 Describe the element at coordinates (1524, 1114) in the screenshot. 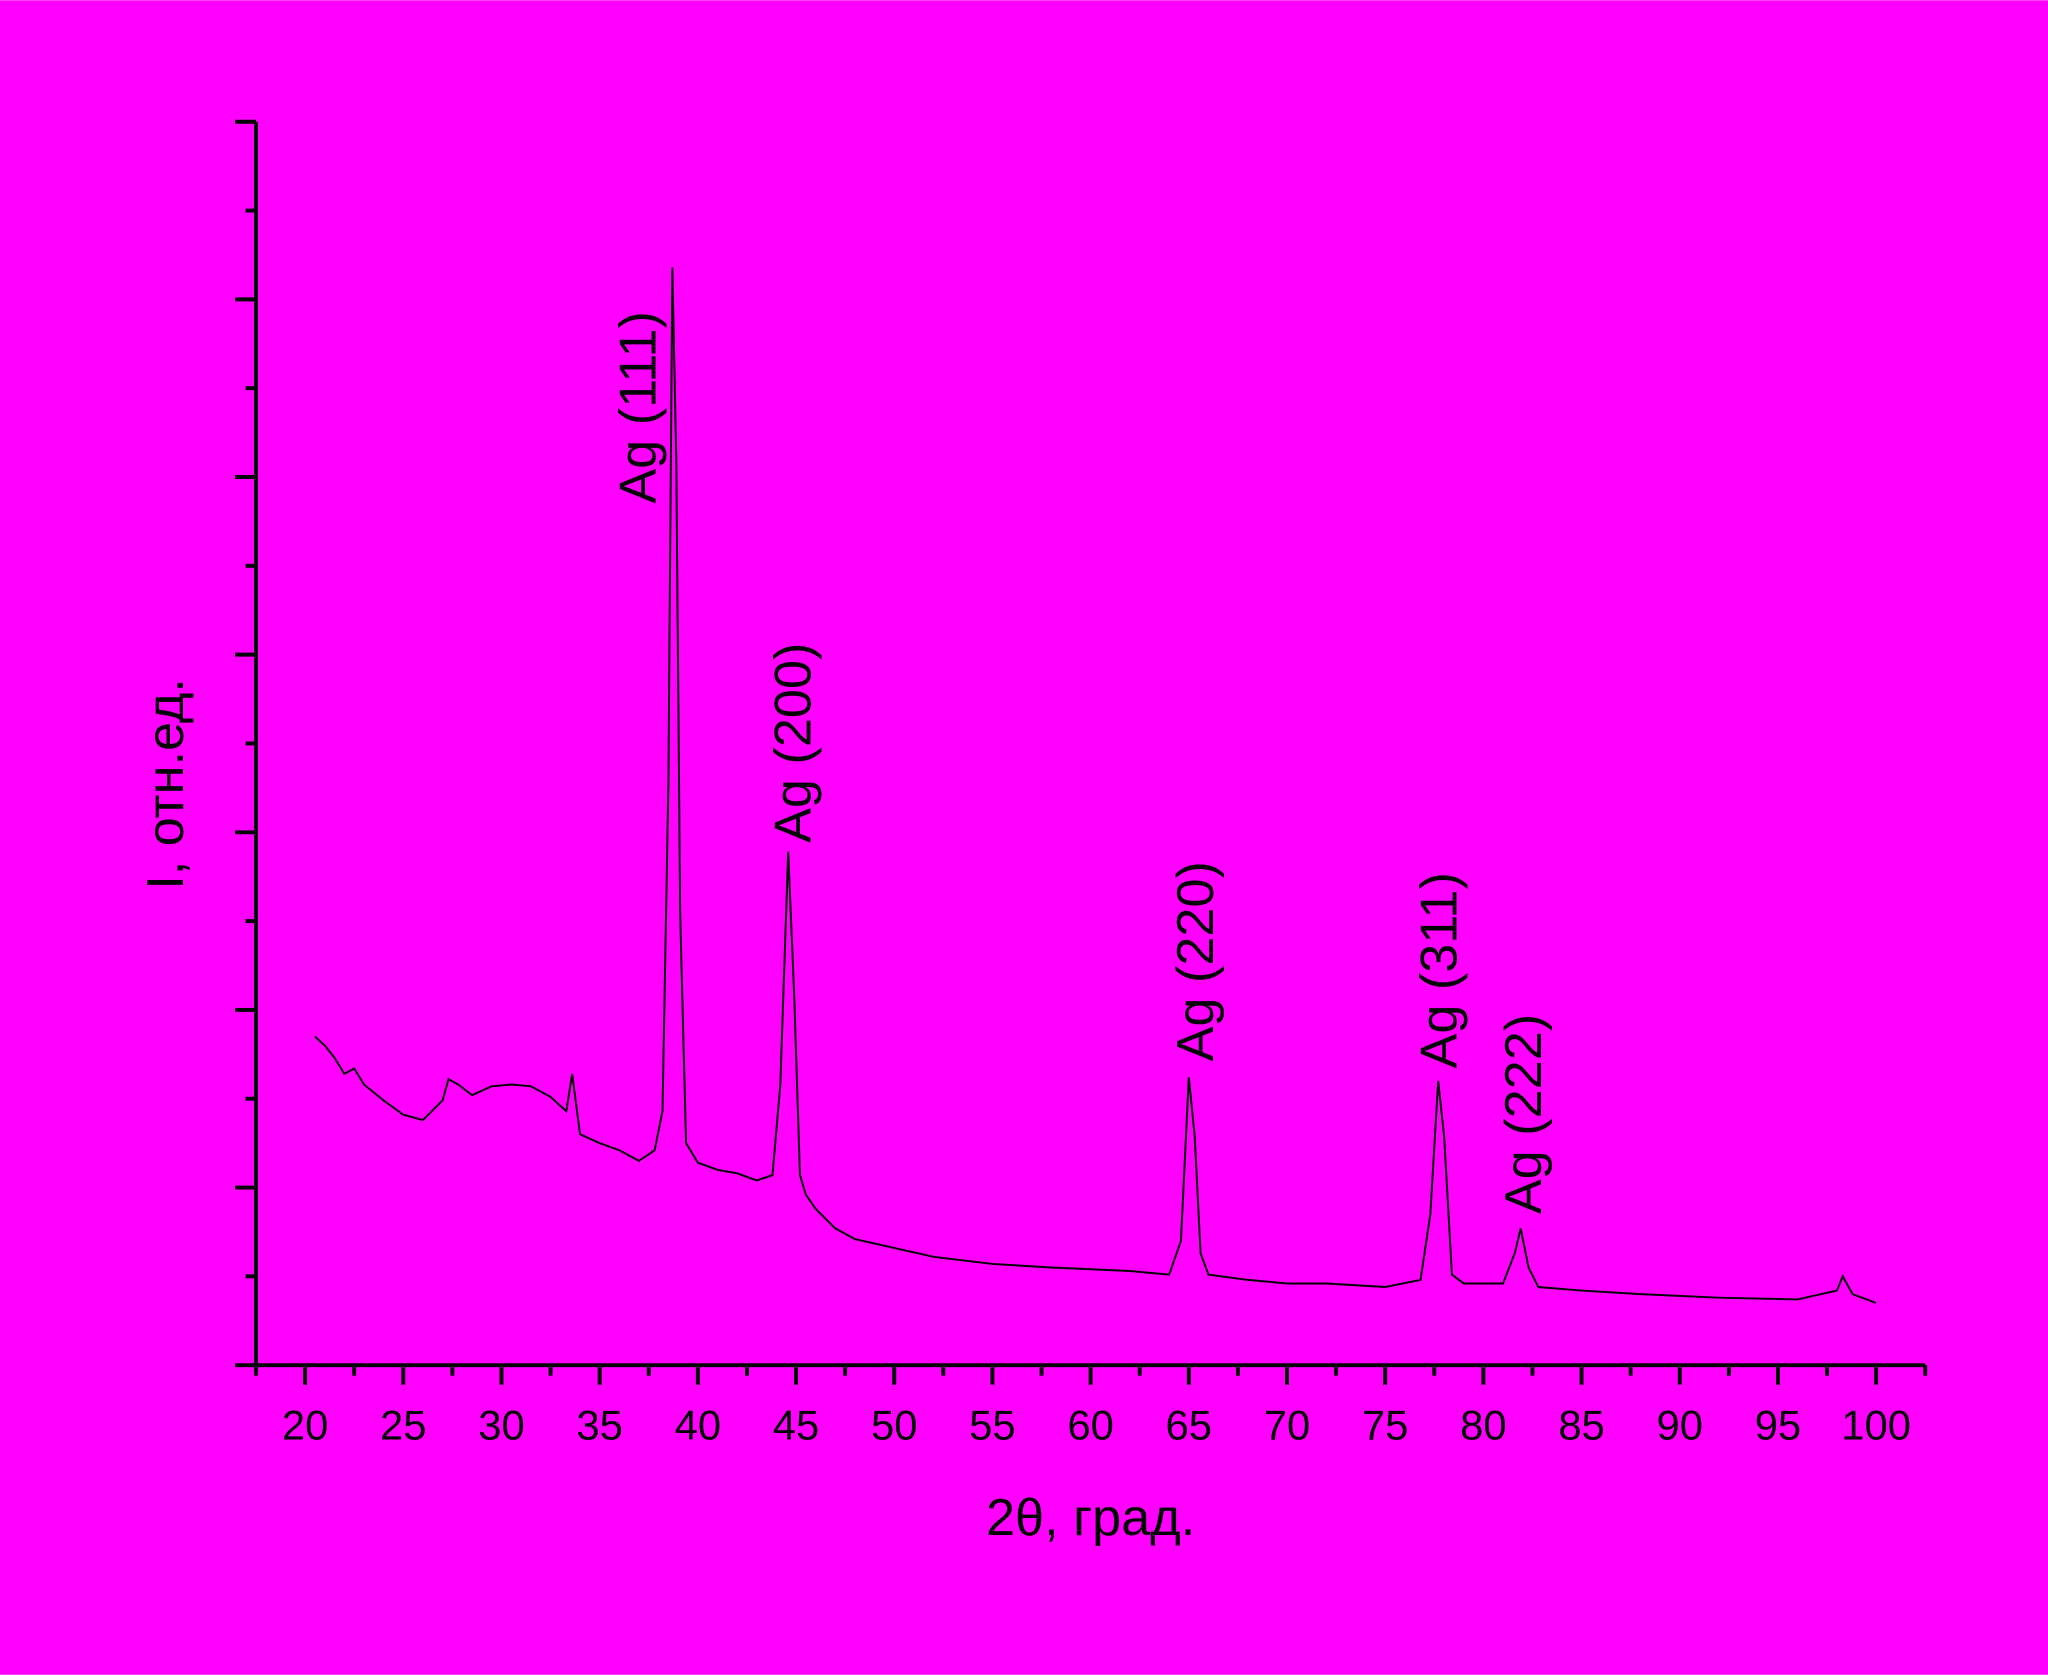

I see `peak-annotation: Ag (222)` at that location.